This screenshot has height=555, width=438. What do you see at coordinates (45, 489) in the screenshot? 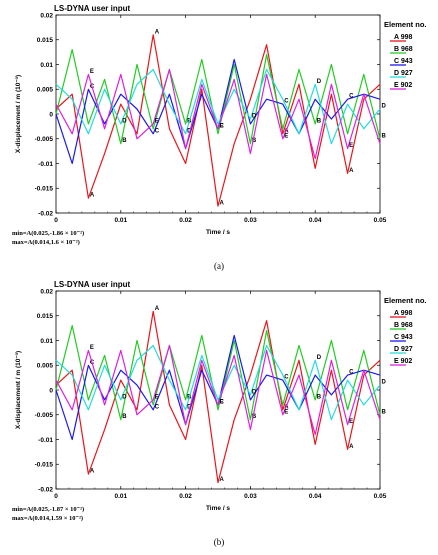
I see `y-tick-label: -0.02` at bounding box center [45, 489].